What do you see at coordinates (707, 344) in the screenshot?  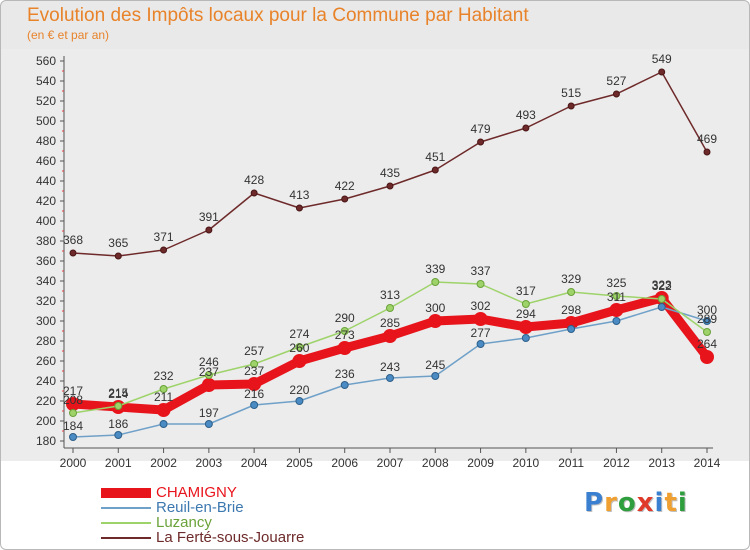 I see `data-label-chamigny: 264` at bounding box center [707, 344].